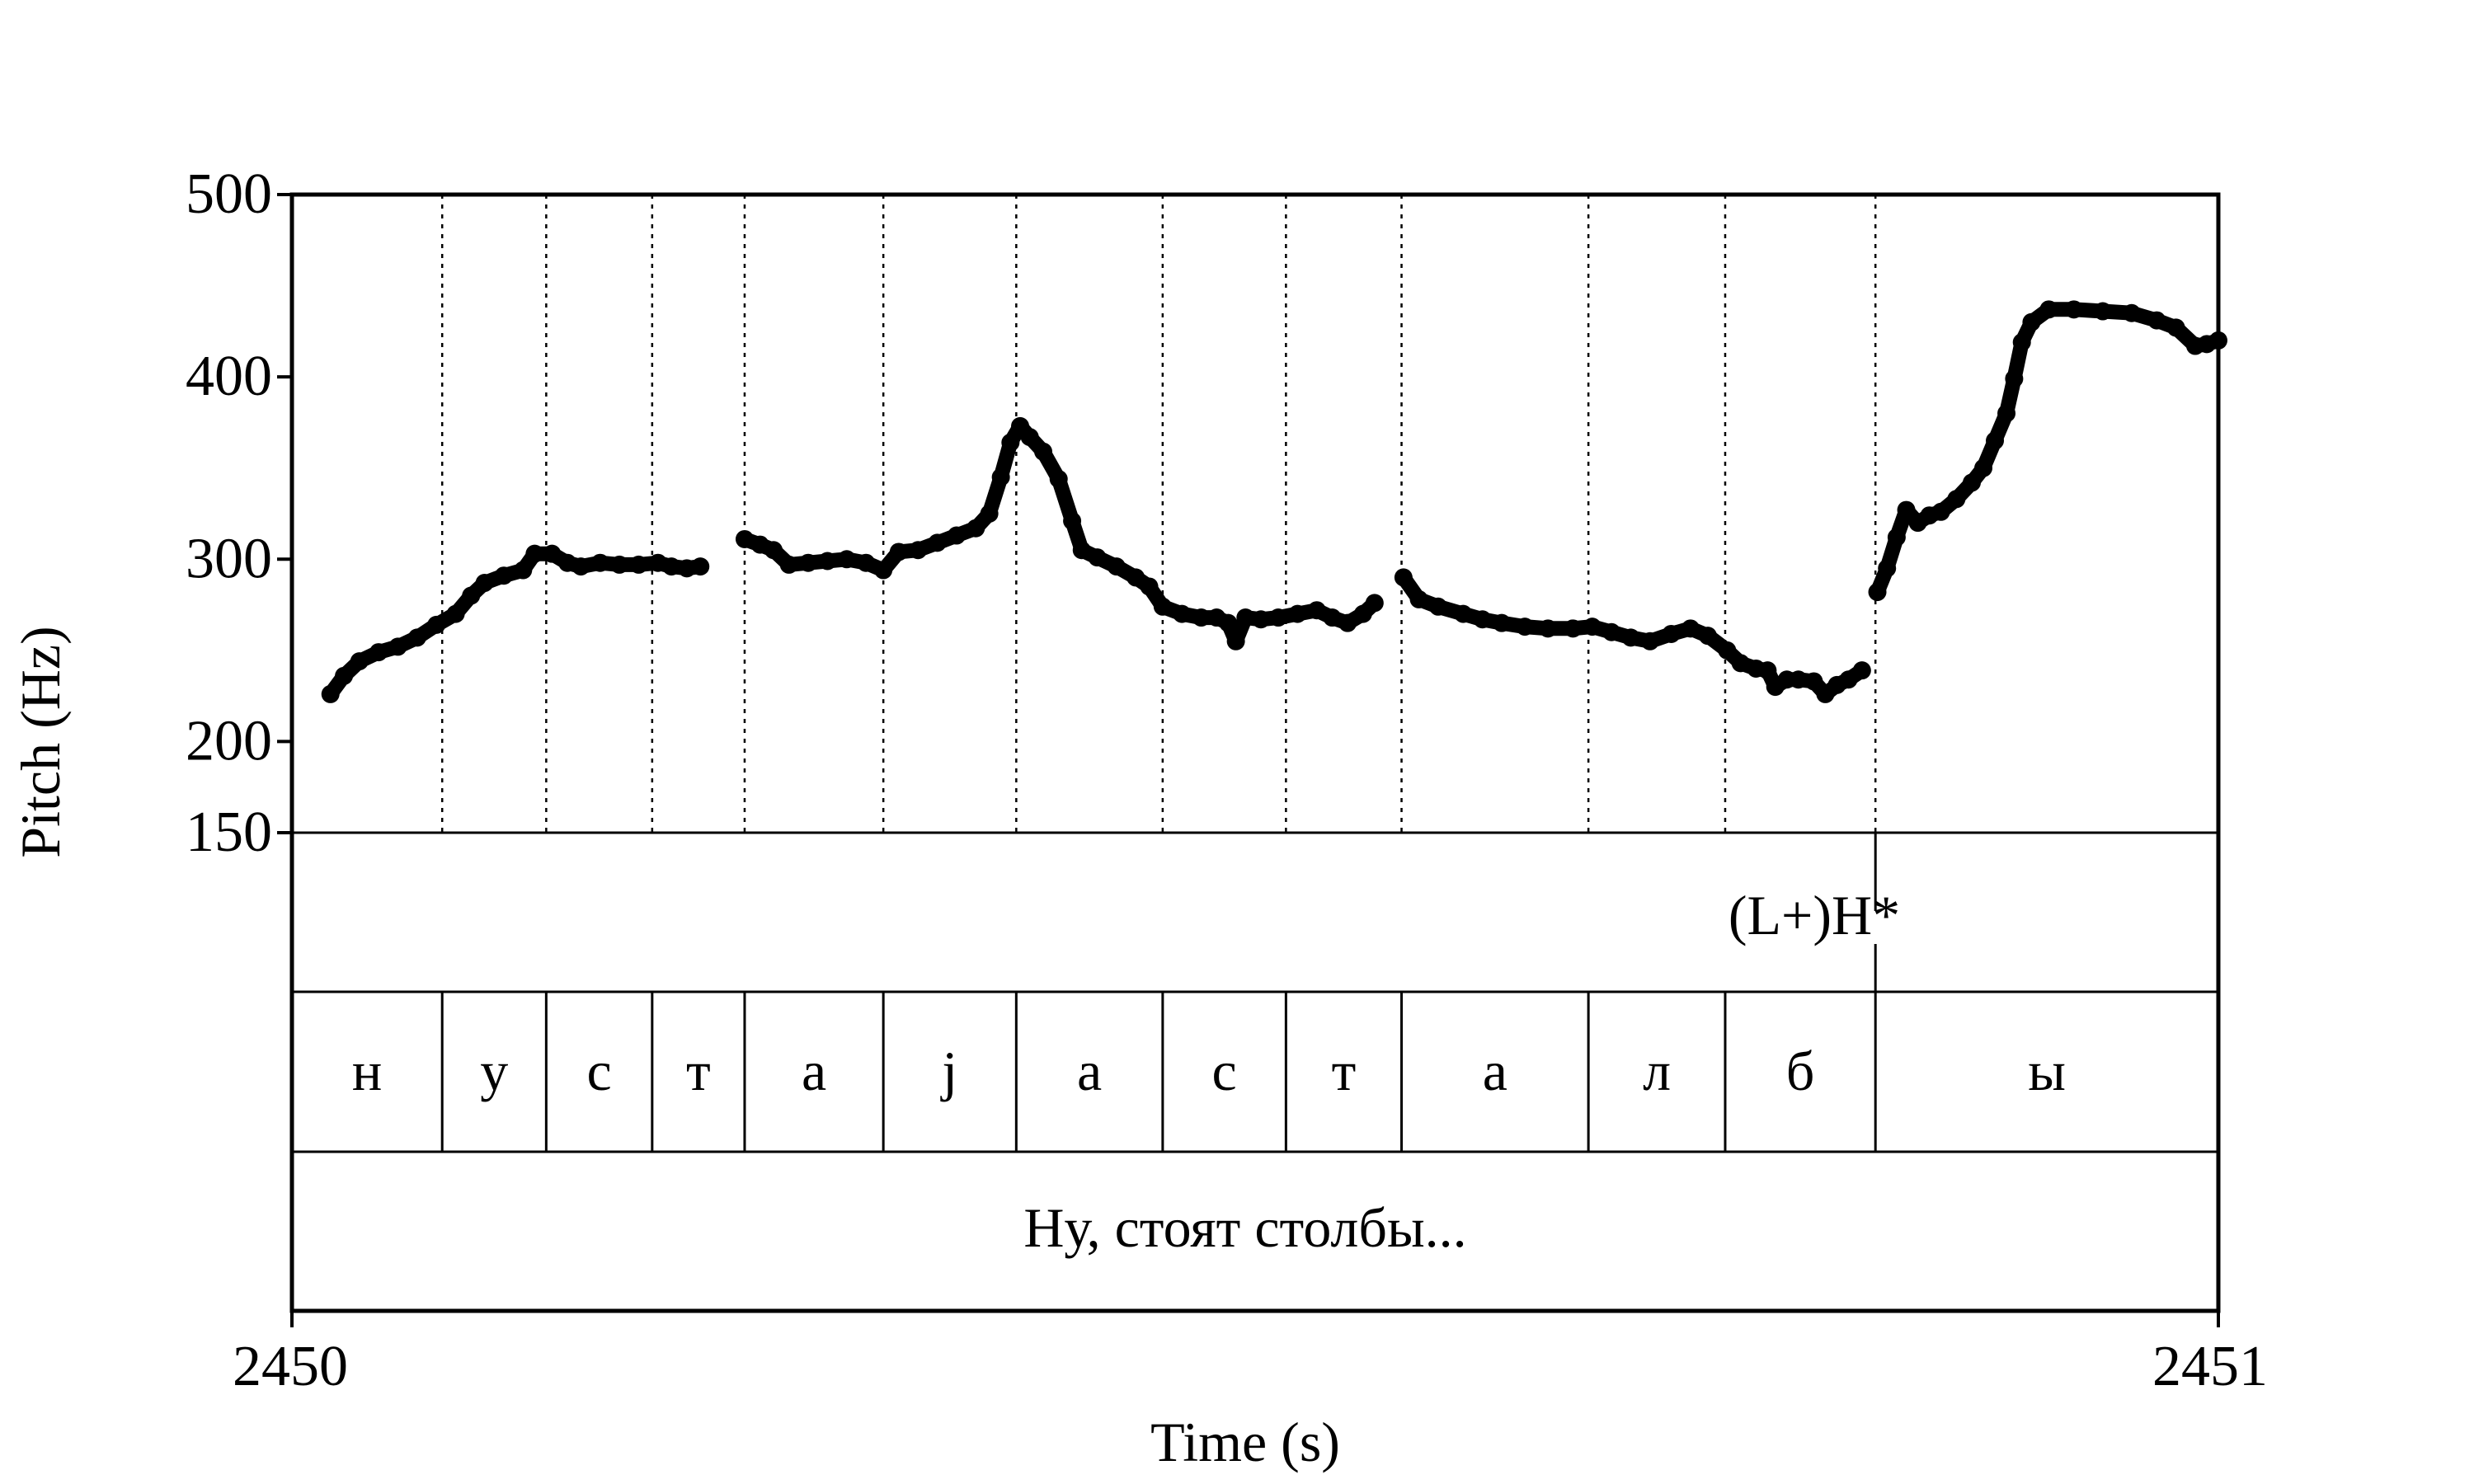 The image size is (2474, 1484). I want to click on segment-label: j, so click(948, 1071).